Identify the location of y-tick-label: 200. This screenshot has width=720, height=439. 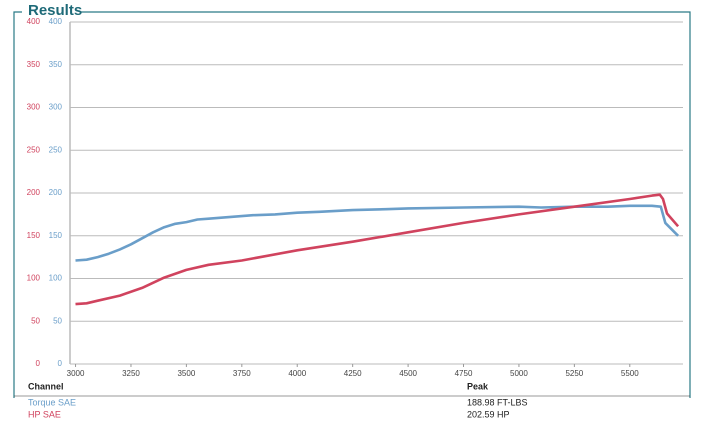
(34, 192).